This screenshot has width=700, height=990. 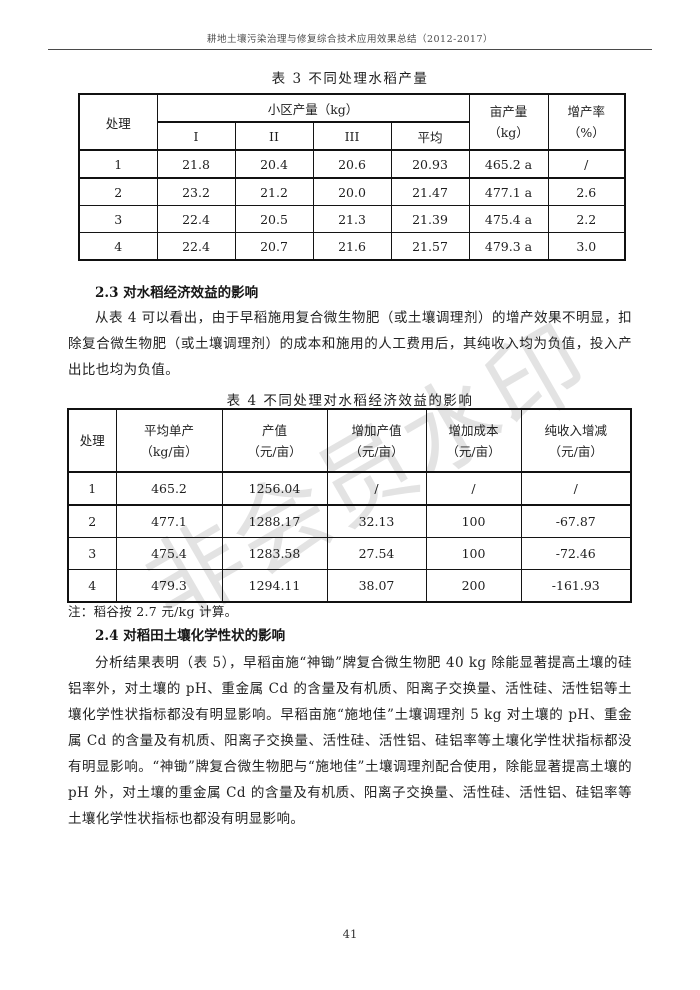 What do you see at coordinates (473, 451) in the screenshot?
I see `table4-header-added-cost-line2: （元/亩）` at bounding box center [473, 451].